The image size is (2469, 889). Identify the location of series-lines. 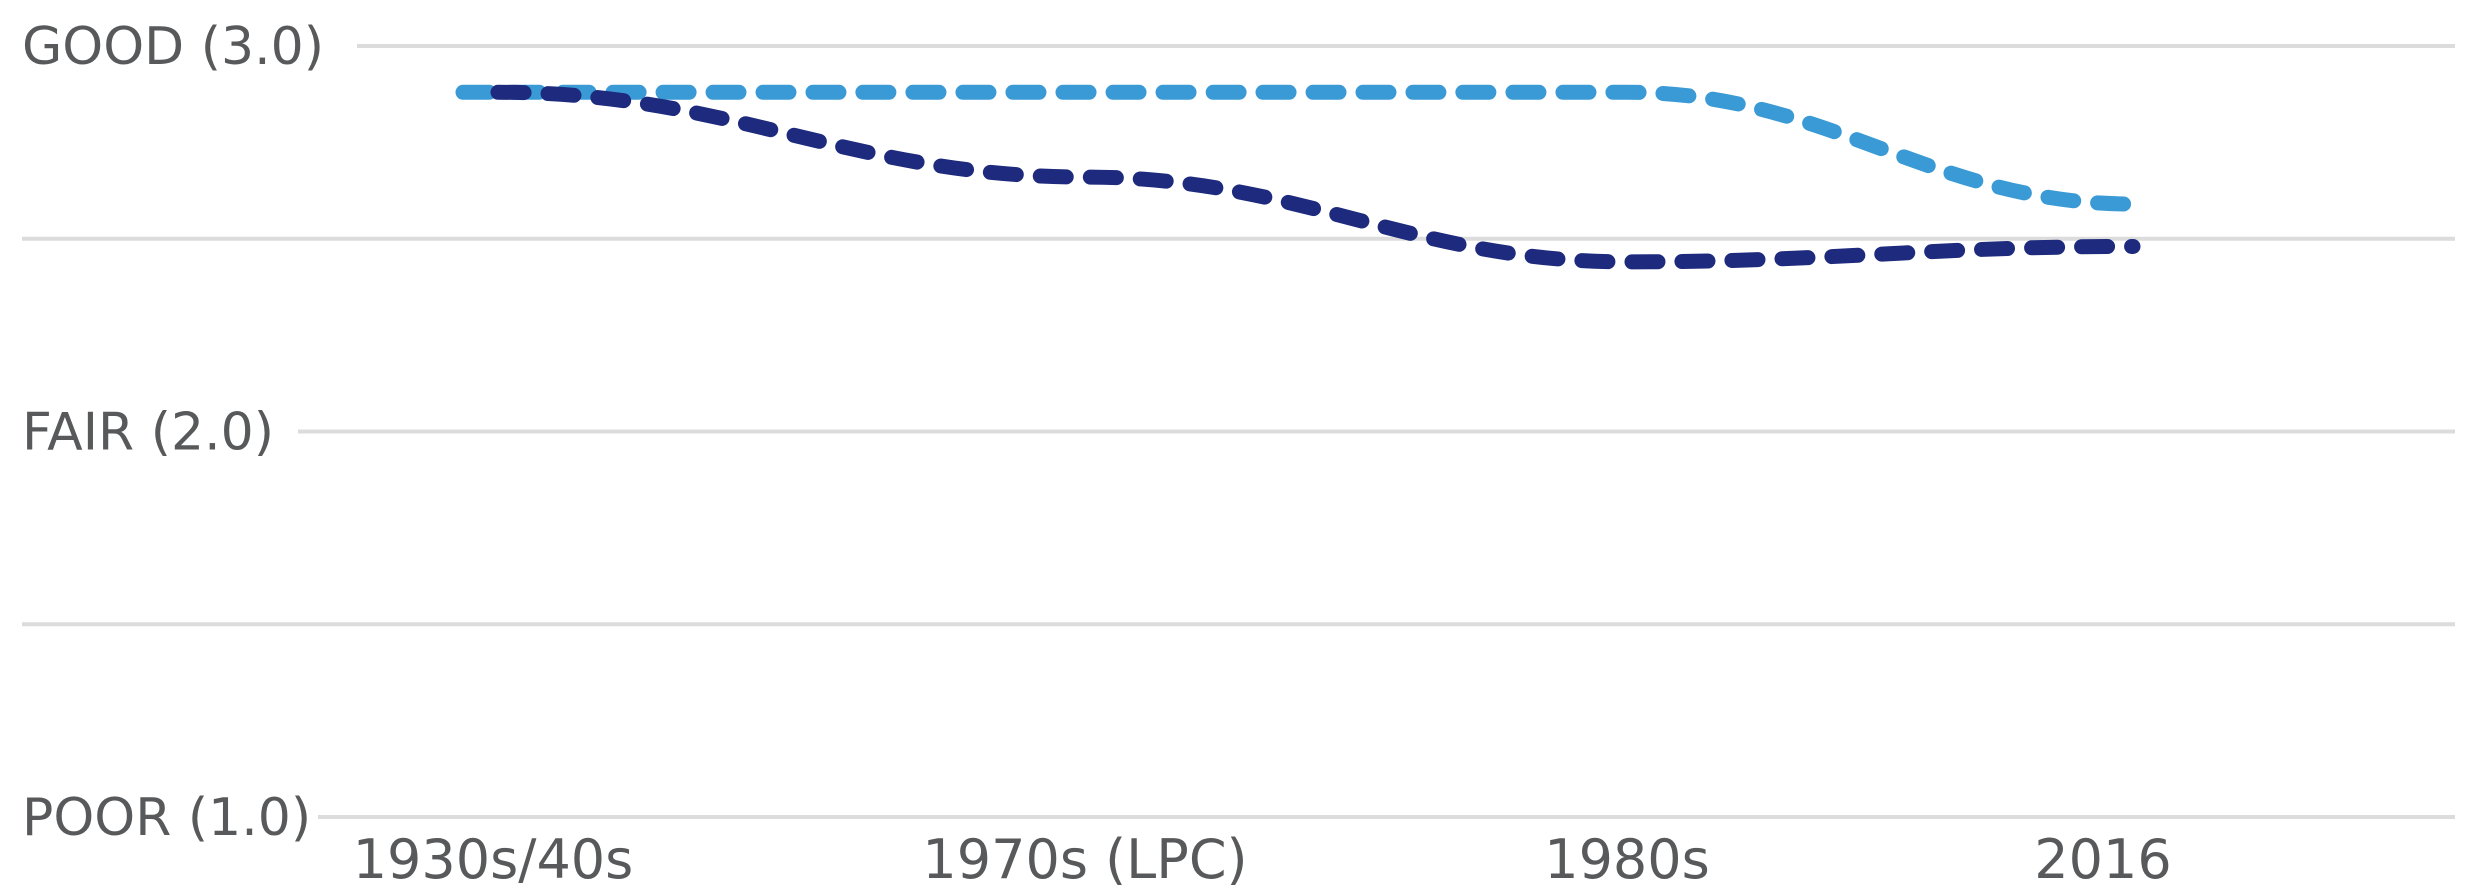
(1298, 177).